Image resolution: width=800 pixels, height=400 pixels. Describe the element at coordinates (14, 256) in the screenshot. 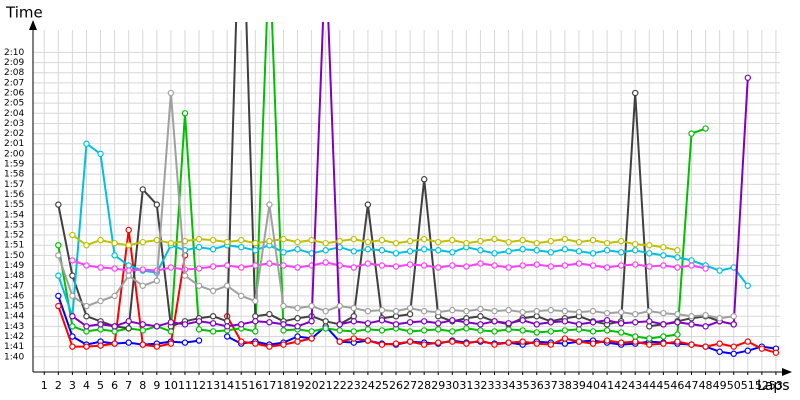

I see `y-tick-label: 1:50` at that location.